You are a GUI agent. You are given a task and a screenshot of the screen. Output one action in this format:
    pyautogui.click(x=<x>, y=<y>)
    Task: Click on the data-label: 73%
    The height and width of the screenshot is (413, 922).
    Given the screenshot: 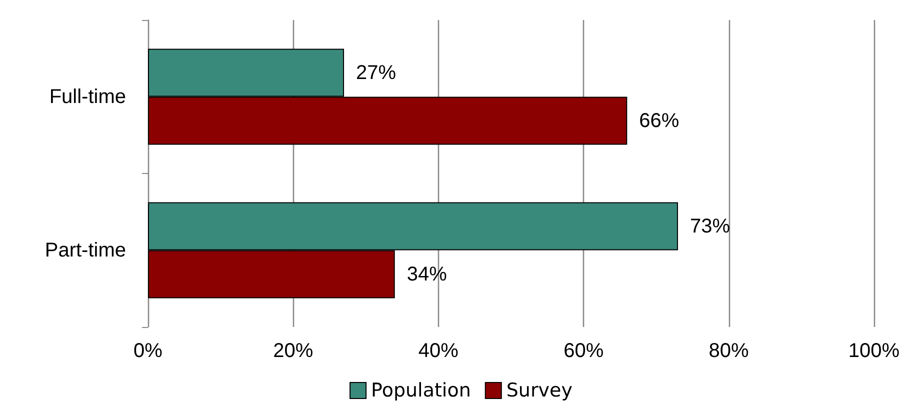 What is the action you would take?
    pyautogui.click(x=710, y=226)
    